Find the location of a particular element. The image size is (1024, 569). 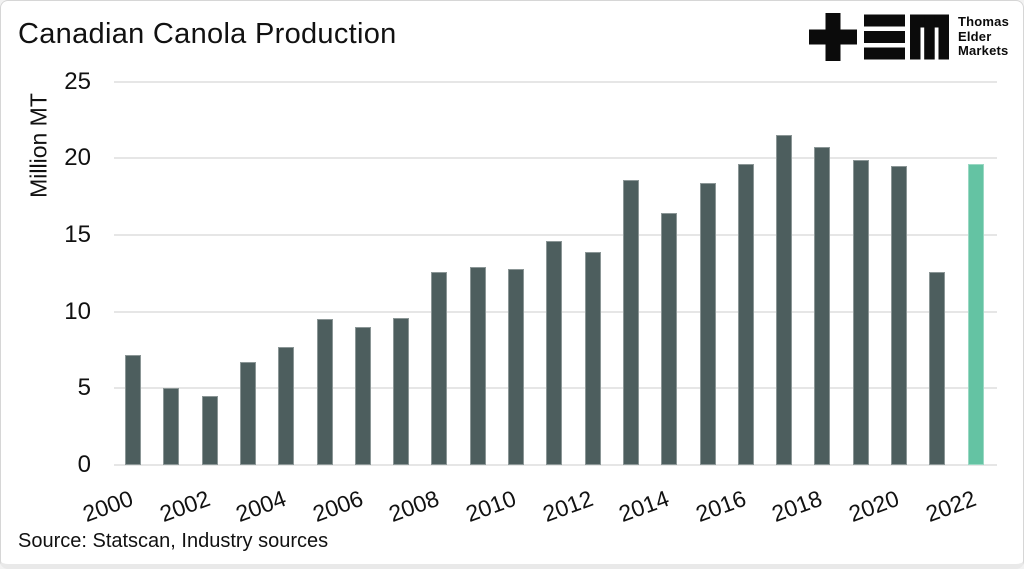

bar-2013 is located at coordinates (630, 322).